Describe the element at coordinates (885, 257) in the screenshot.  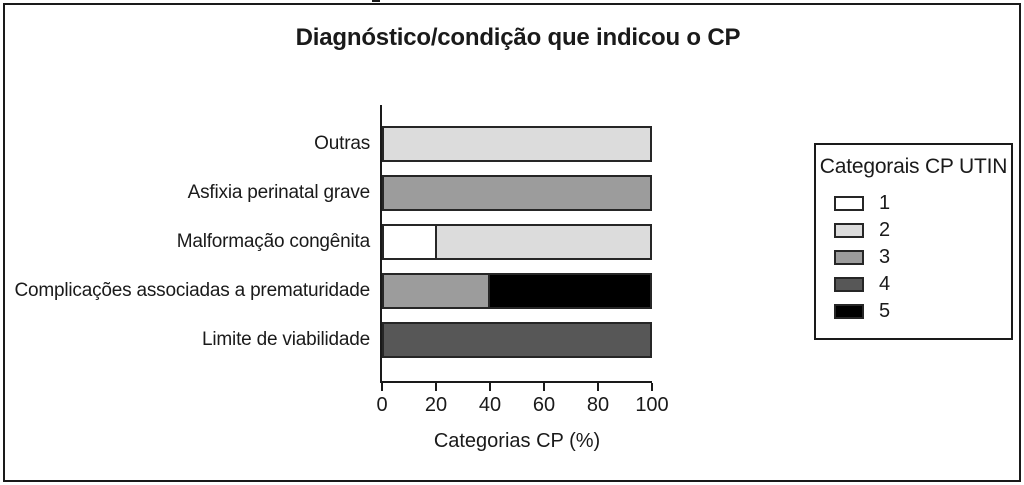
I see `legend-item-label: 3` at that location.